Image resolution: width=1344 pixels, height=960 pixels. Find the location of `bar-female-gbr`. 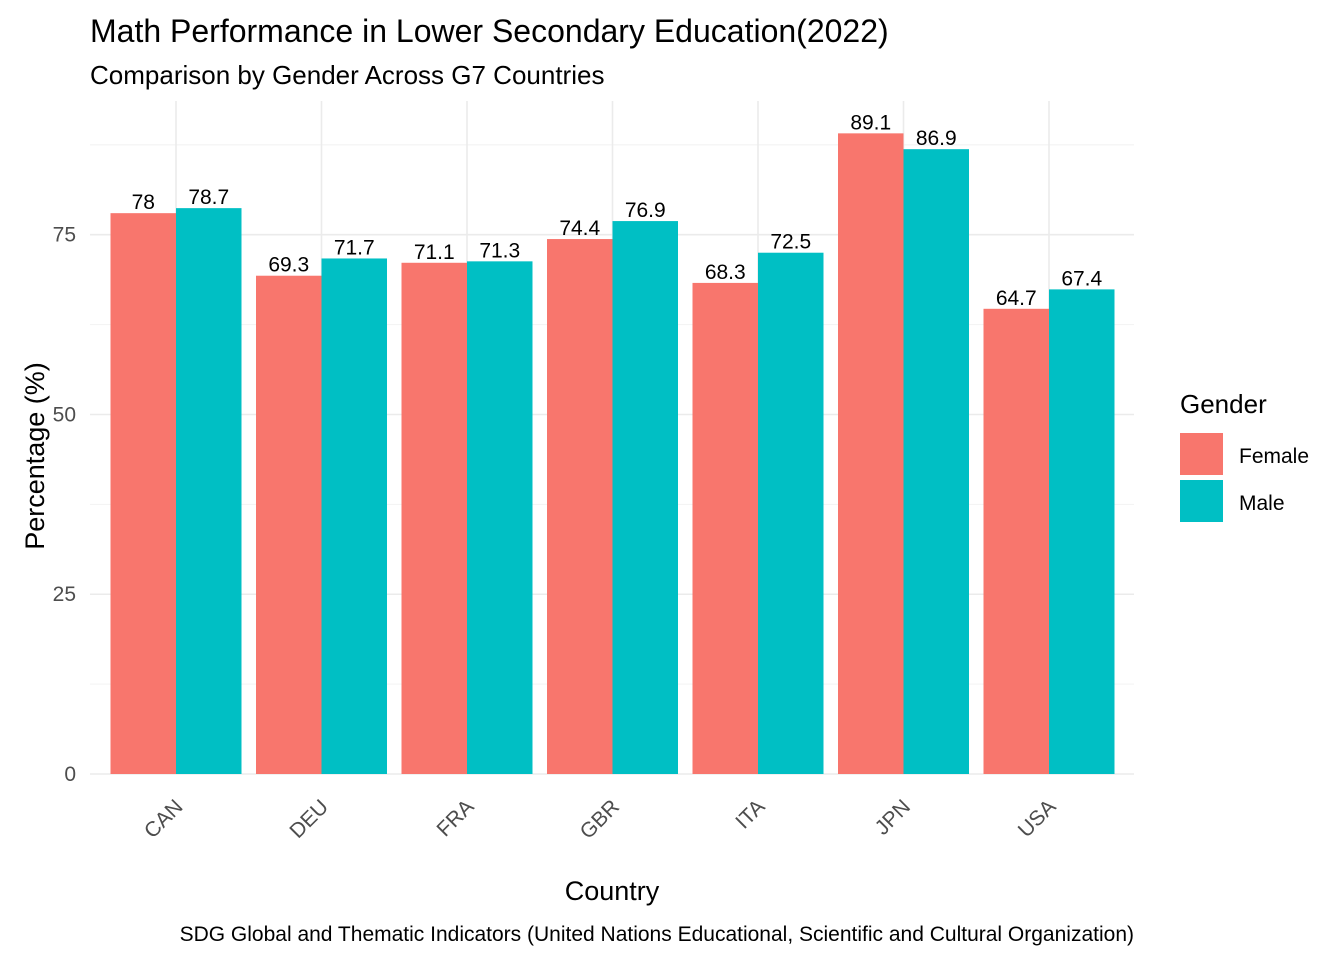

bar-female-gbr is located at coordinates (580, 507).